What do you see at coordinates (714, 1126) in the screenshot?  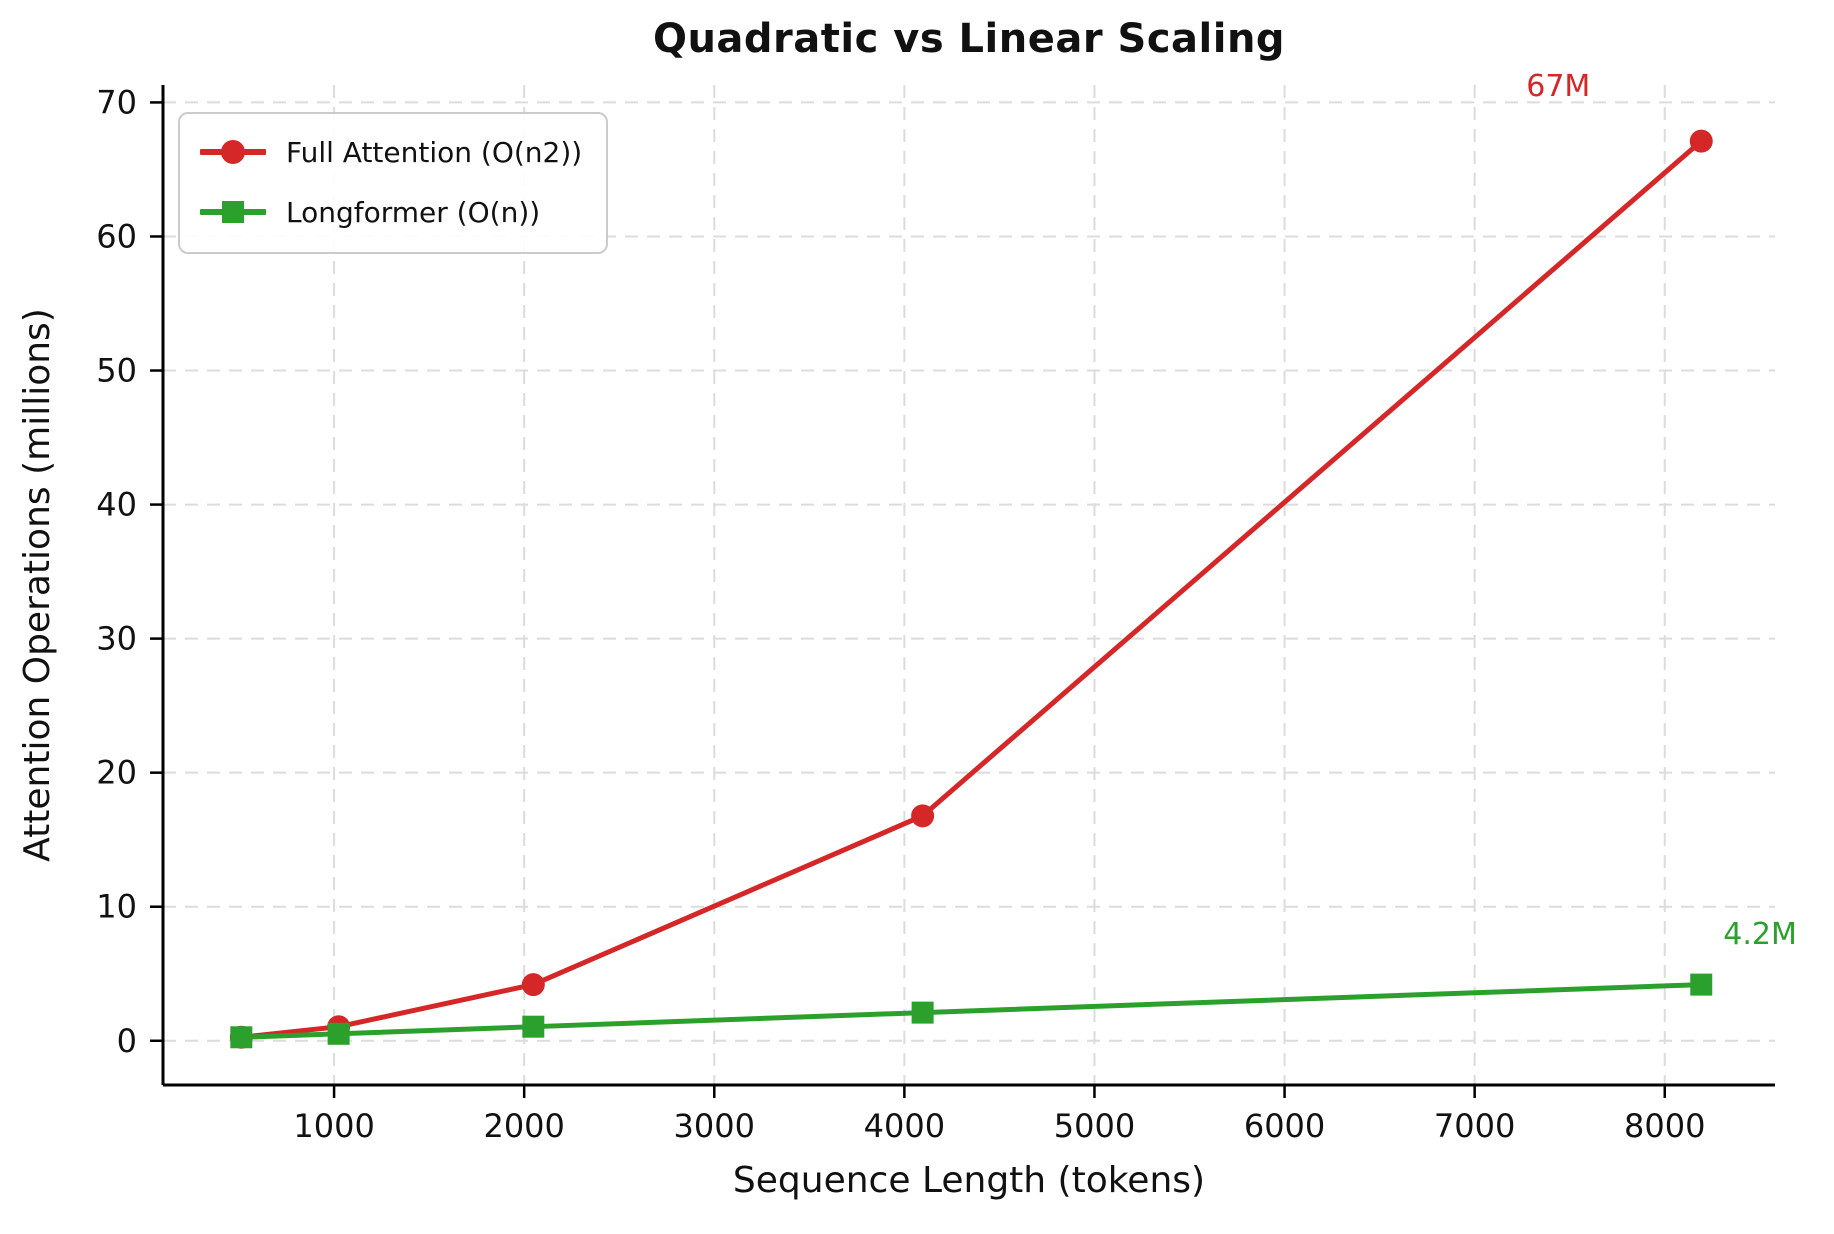 I see `x-tick-label: 3000` at bounding box center [714, 1126].